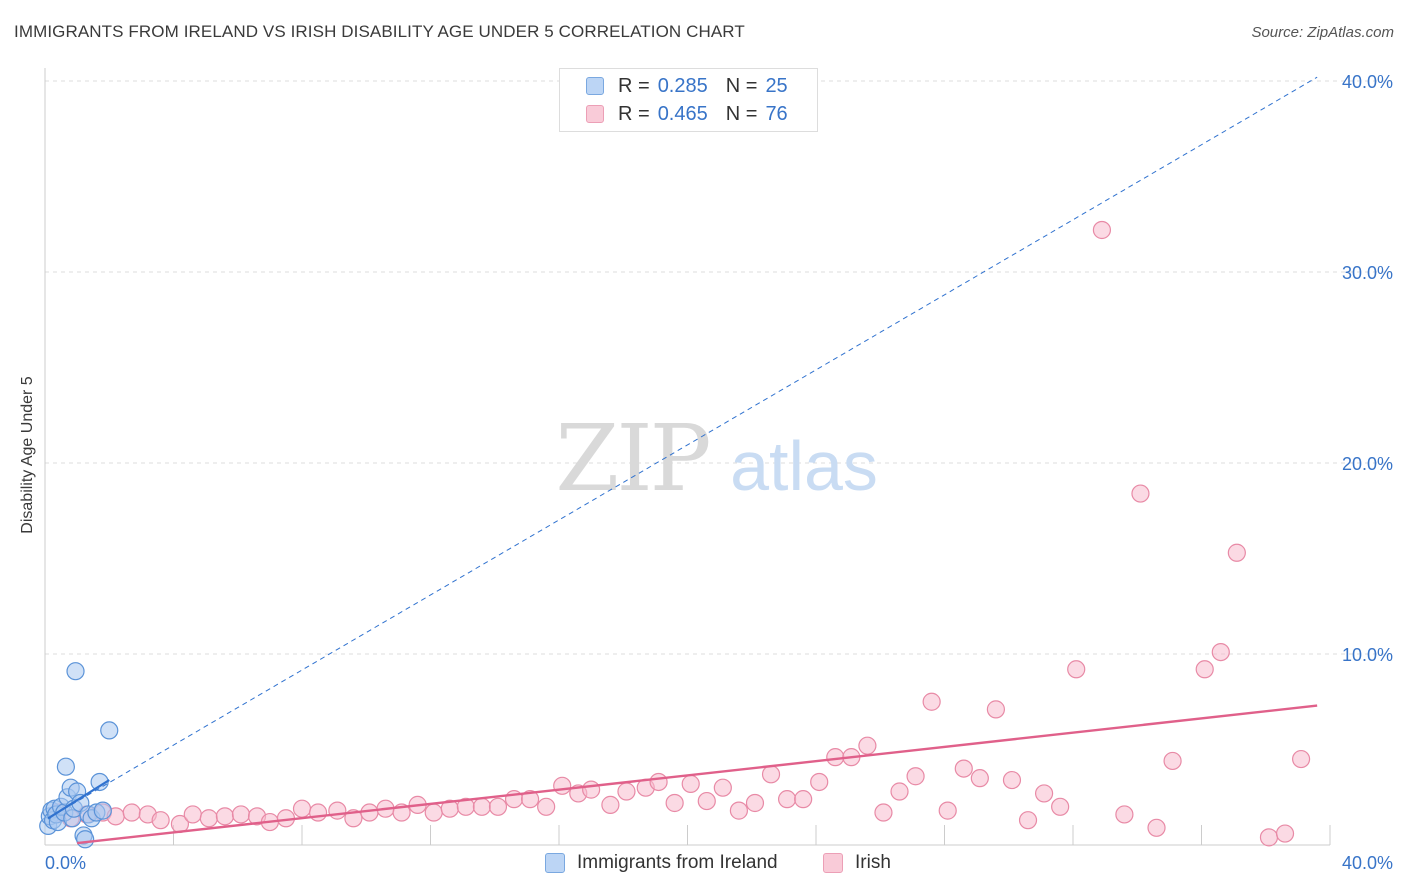 The width and height of the screenshot is (1406, 892). What do you see at coordinates (78, 799) in the screenshot?
I see `ireland-trend-solid` at bounding box center [78, 799].